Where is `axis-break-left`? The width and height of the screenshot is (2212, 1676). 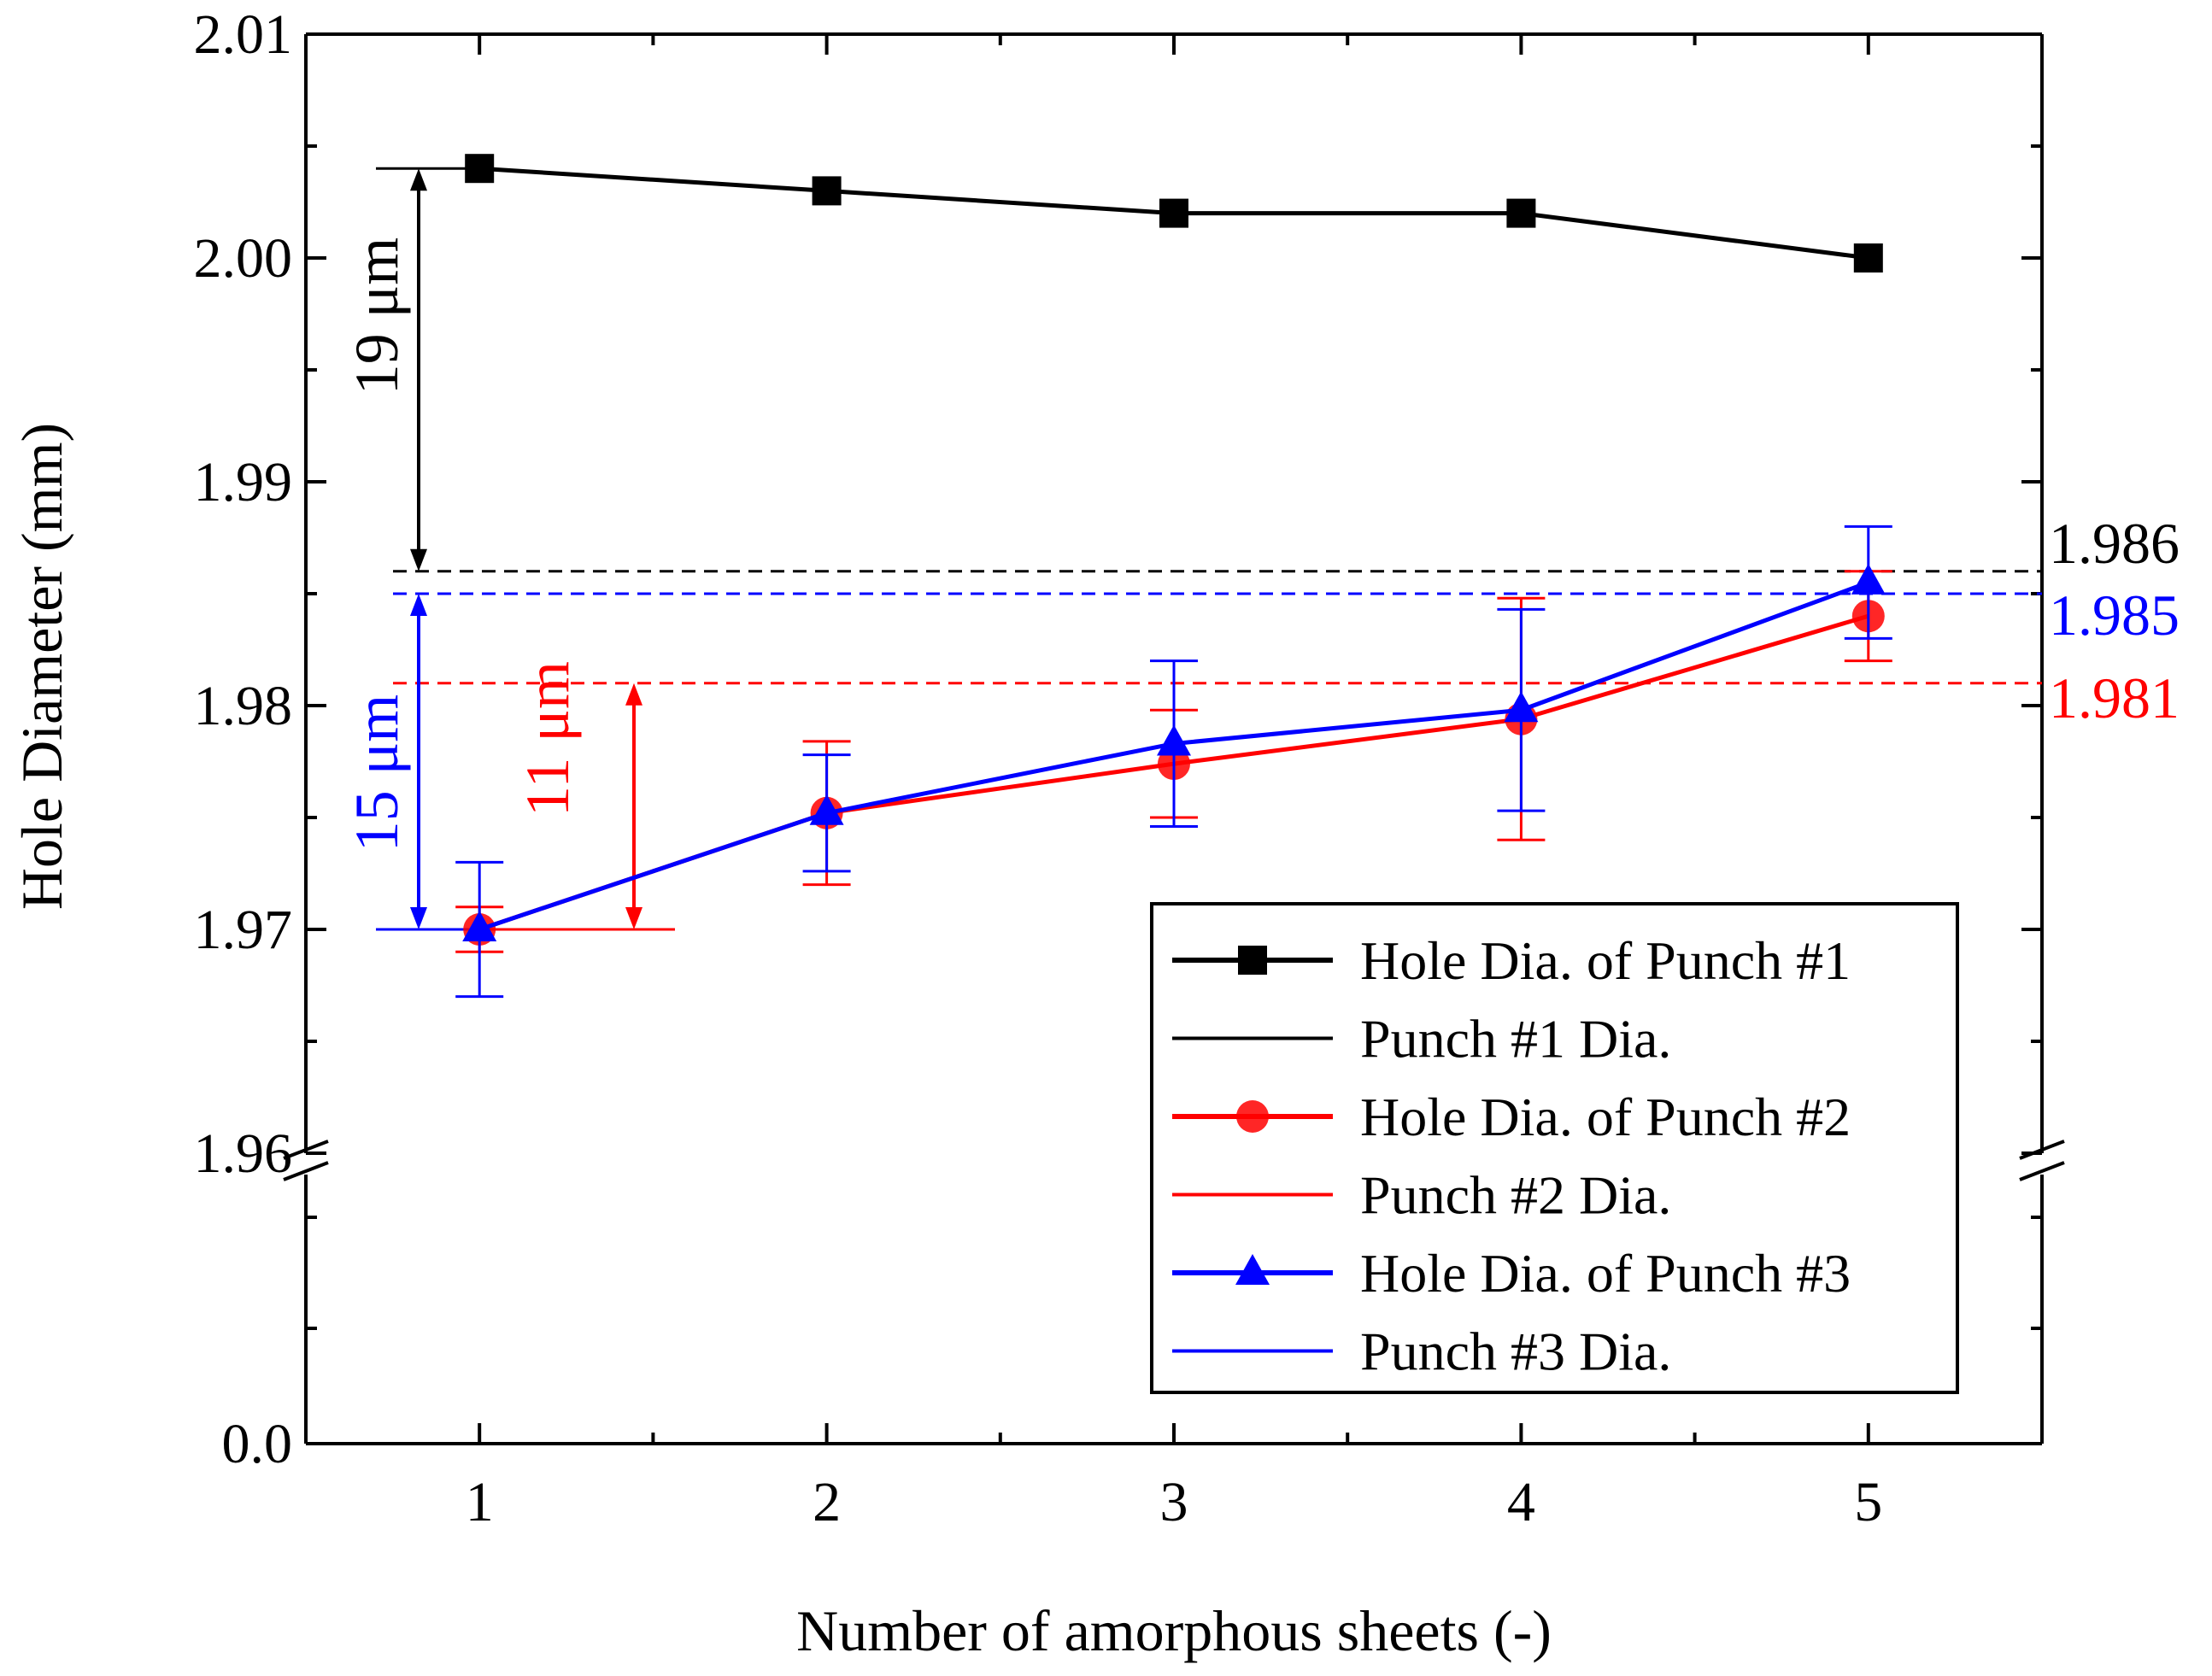 axis-break-left is located at coordinates (306, 1161).